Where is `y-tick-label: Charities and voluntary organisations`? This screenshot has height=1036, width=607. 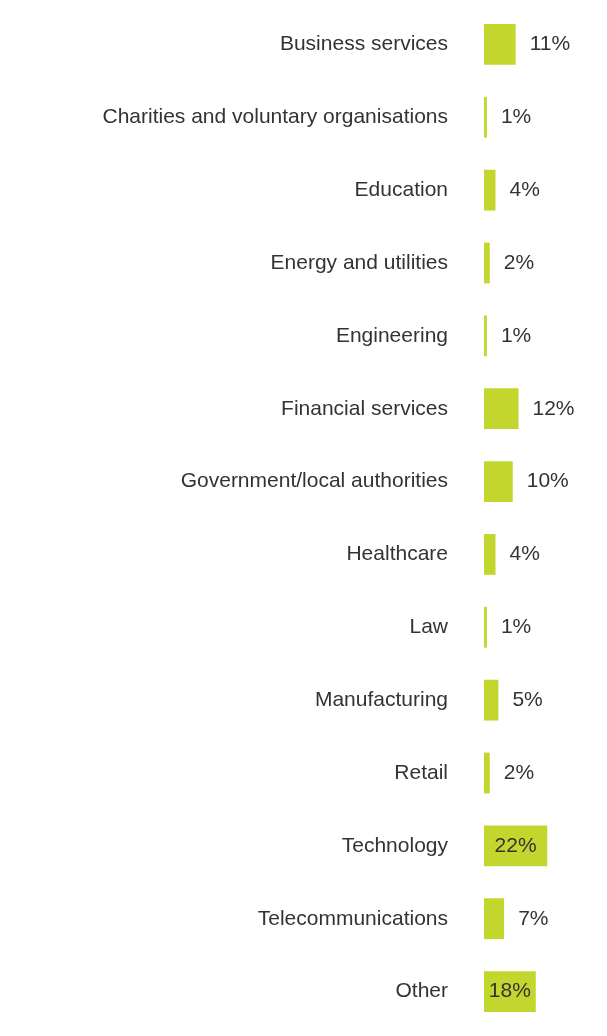
y-tick-label: Charities and voluntary organisations is located at coordinates (275, 116).